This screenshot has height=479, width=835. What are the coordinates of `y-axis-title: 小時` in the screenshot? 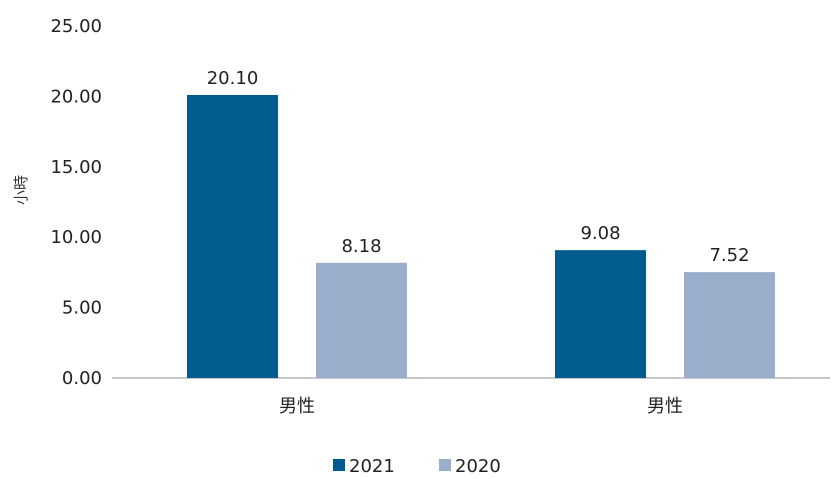 It's located at (21, 190).